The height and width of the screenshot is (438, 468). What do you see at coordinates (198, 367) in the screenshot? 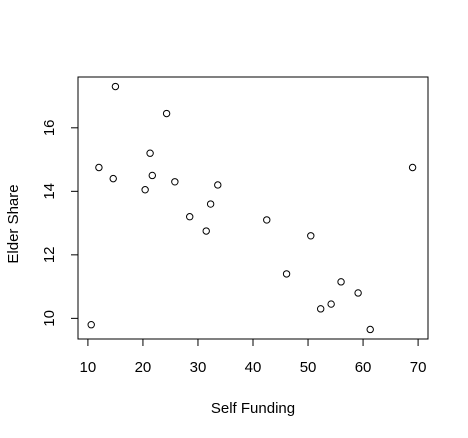
I see `x-tick-label: 30` at bounding box center [198, 367].